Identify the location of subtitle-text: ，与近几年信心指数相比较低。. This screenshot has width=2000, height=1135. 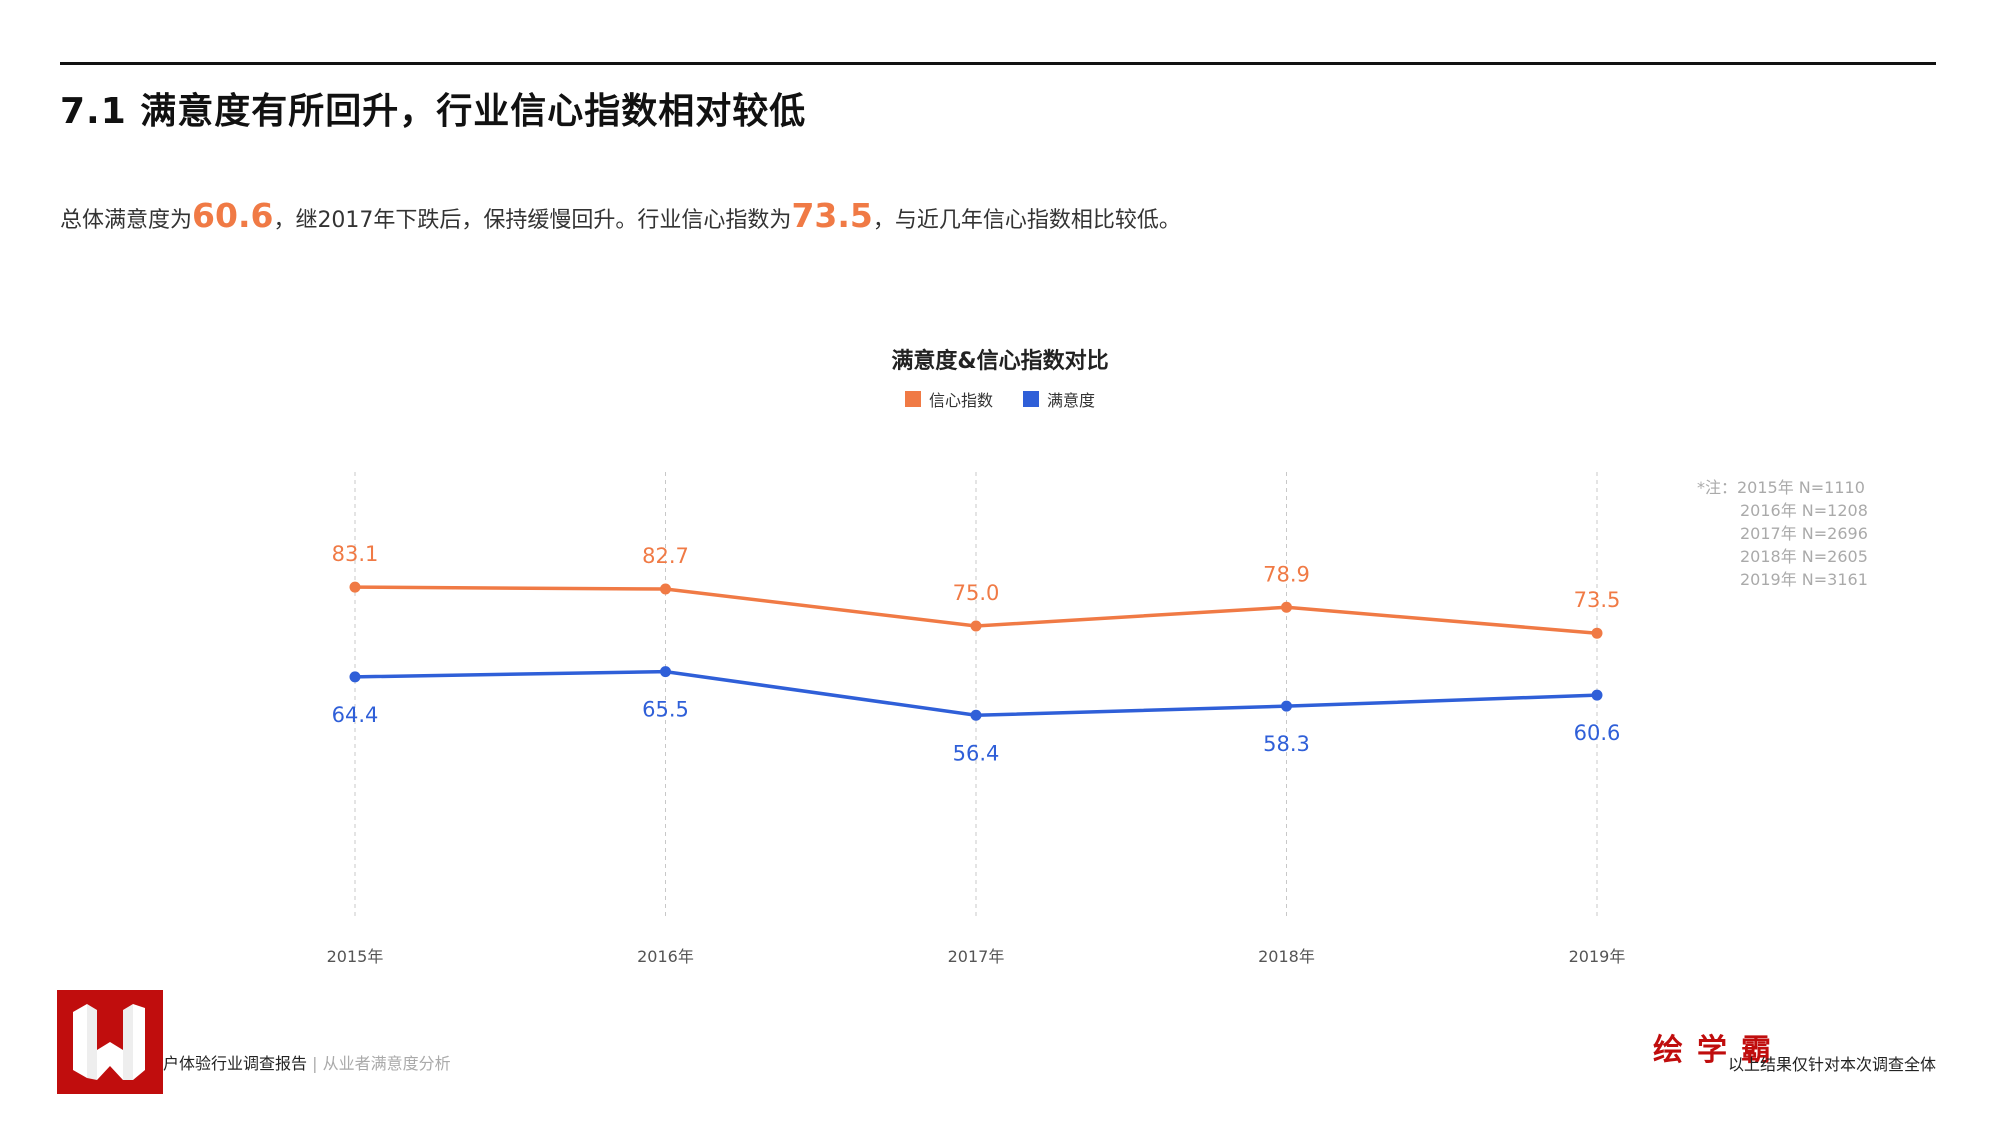
(1026, 220).